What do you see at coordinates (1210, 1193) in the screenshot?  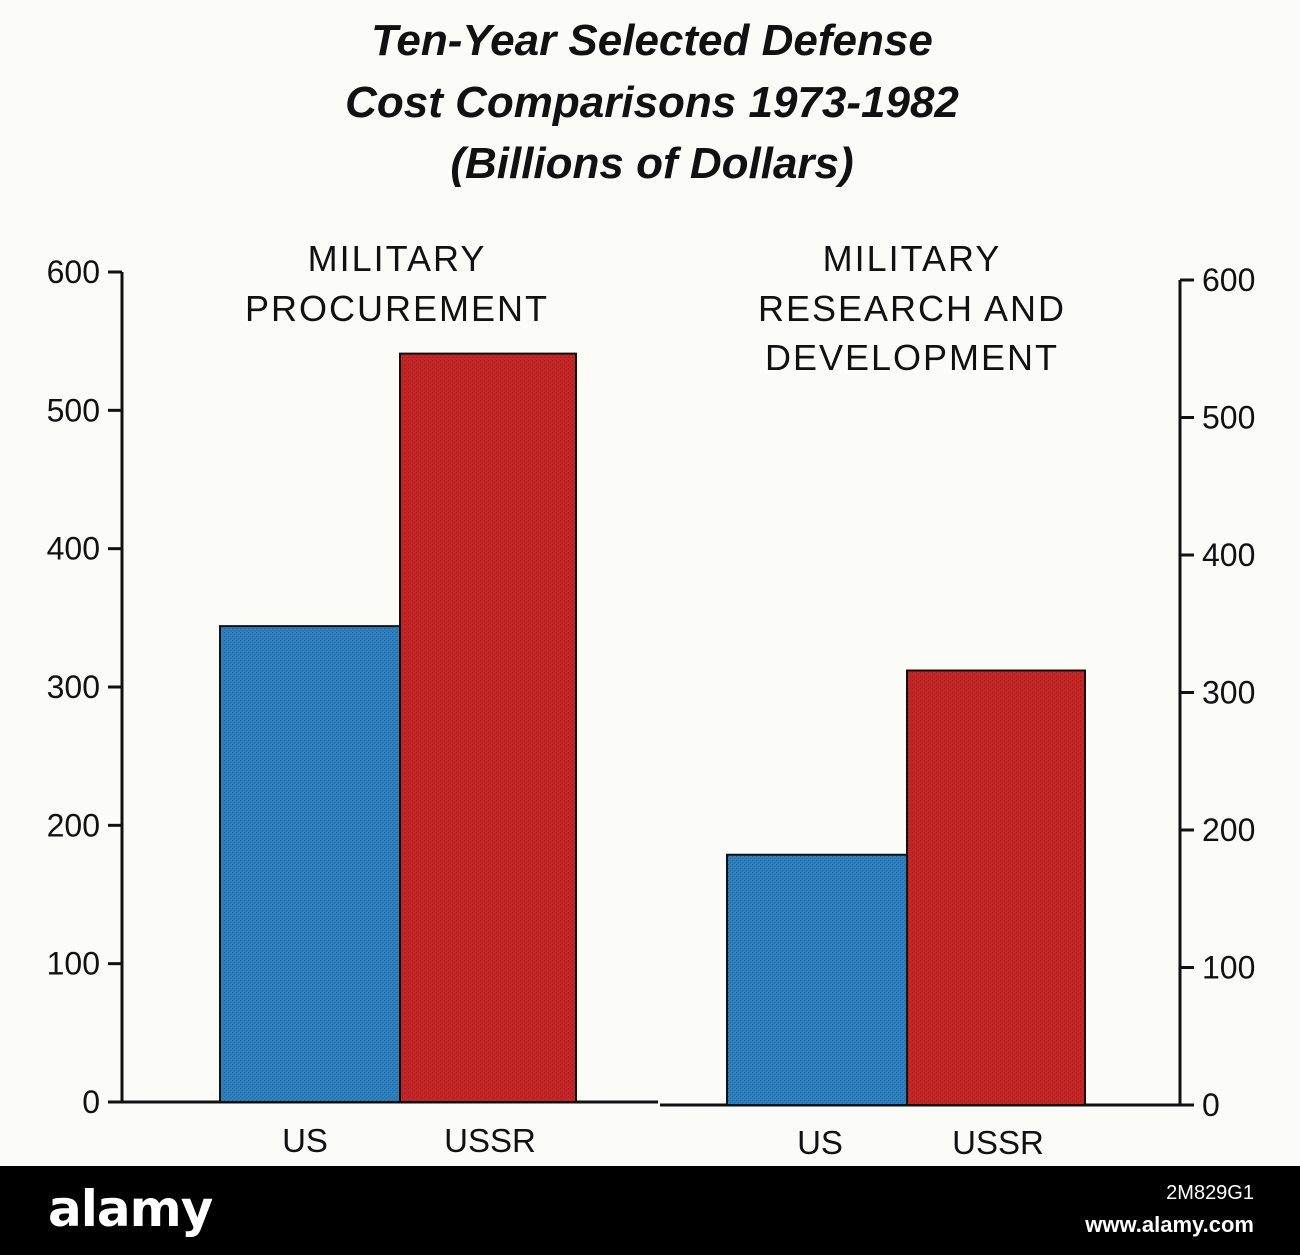 I see `watermark-image-id: 2M829G1` at bounding box center [1210, 1193].